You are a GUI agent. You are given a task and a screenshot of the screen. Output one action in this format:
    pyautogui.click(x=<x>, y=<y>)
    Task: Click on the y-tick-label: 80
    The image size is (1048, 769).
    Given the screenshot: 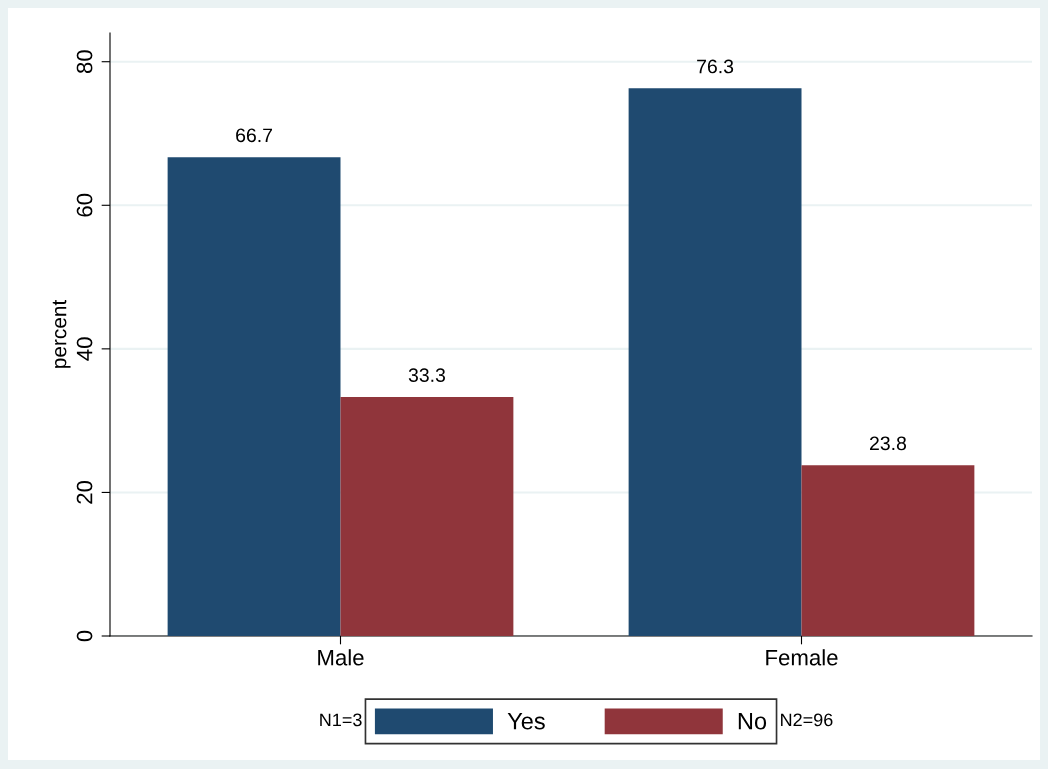 What is the action you would take?
    pyautogui.click(x=84, y=62)
    